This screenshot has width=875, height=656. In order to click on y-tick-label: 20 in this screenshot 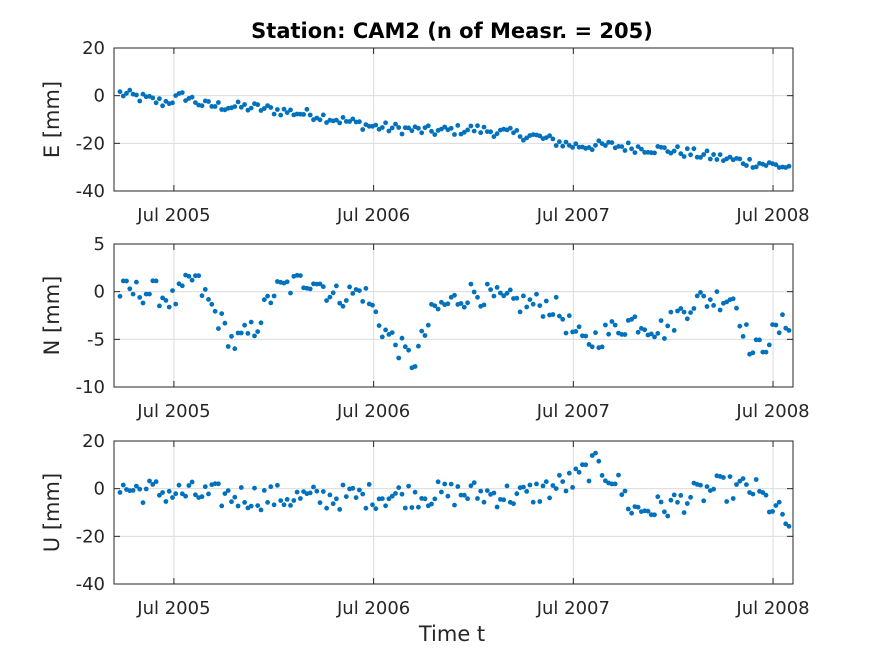, I will do `click(93, 441)`.